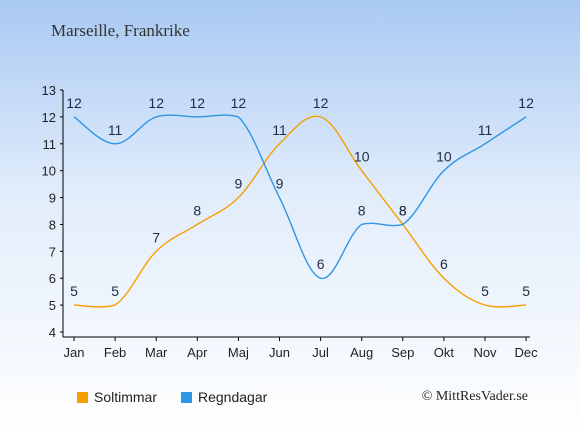  Describe the element at coordinates (52, 251) in the screenshot. I see `y-tick-label: 7` at that location.